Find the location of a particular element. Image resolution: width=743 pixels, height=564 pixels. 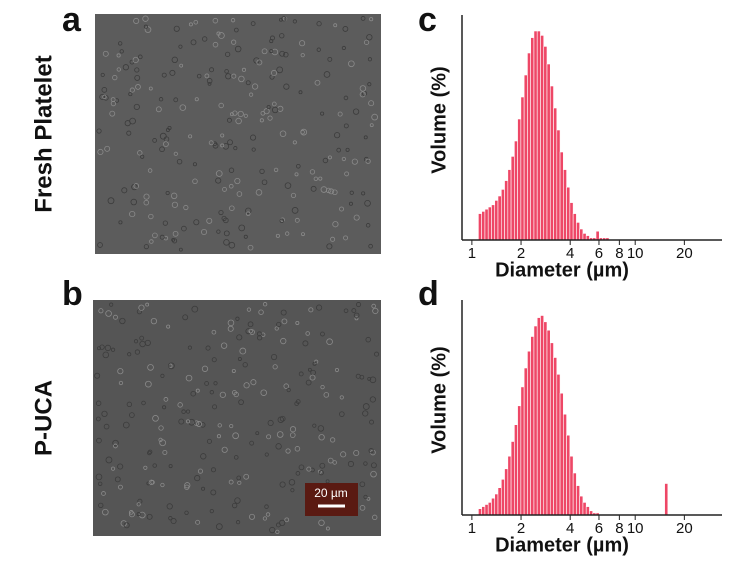

x-tick-label: 8 is located at coordinates (619, 528).